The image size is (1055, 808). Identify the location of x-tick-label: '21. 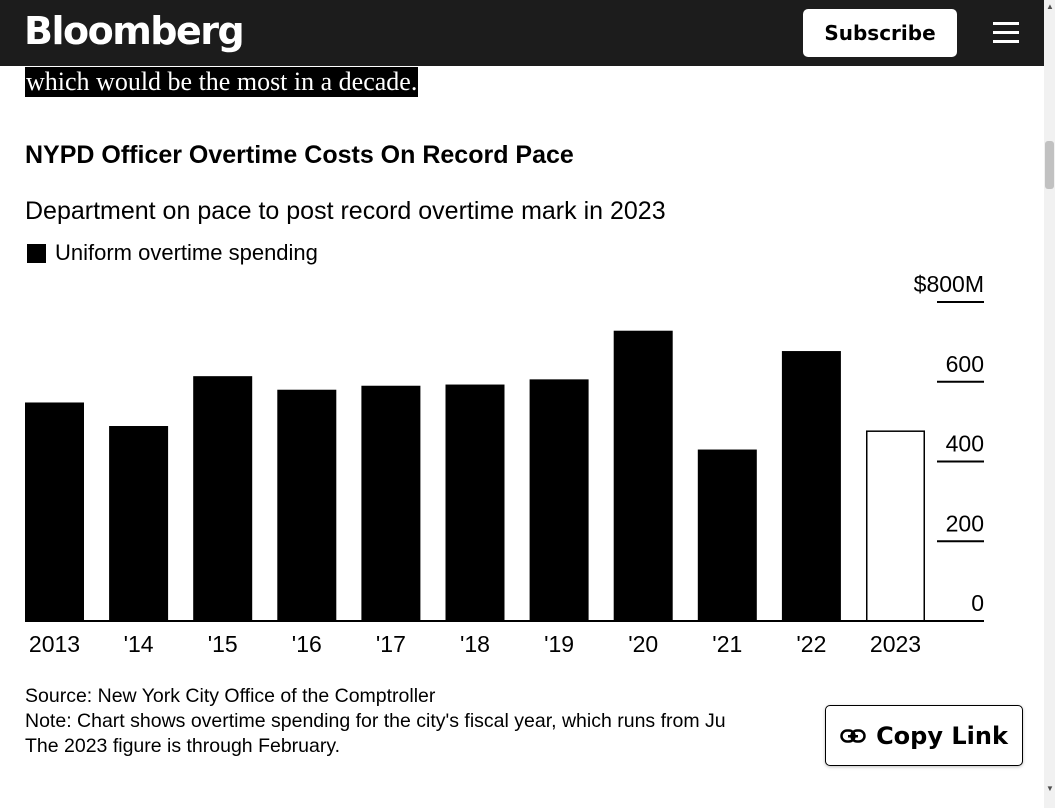
(727, 644).